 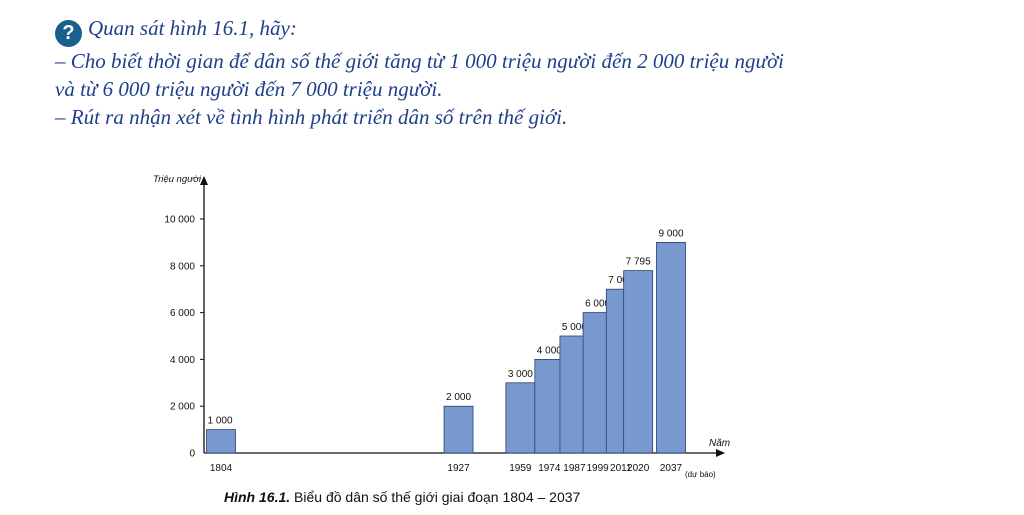 What do you see at coordinates (179, 220) in the screenshot?
I see `y-tick-label: 10 000` at bounding box center [179, 220].